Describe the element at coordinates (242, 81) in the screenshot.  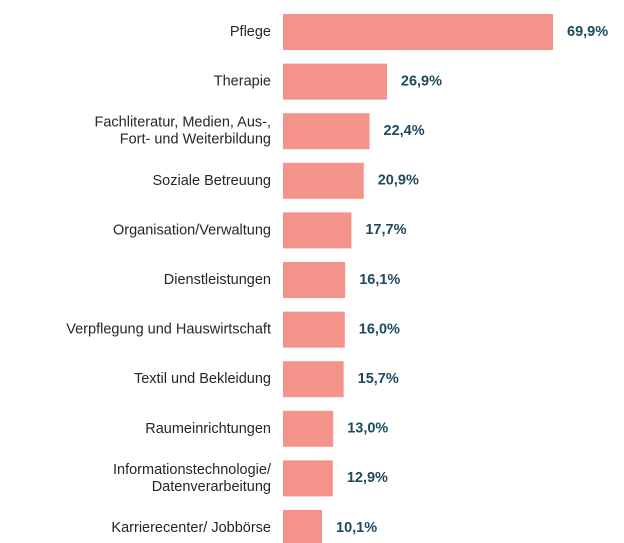
I see `category-label: Therapie` at that location.